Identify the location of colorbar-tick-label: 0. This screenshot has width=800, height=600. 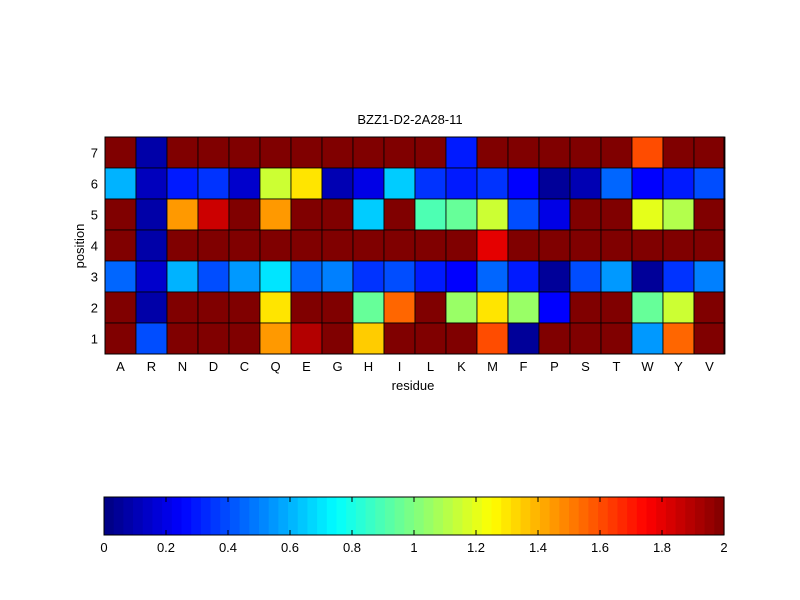
(103, 547).